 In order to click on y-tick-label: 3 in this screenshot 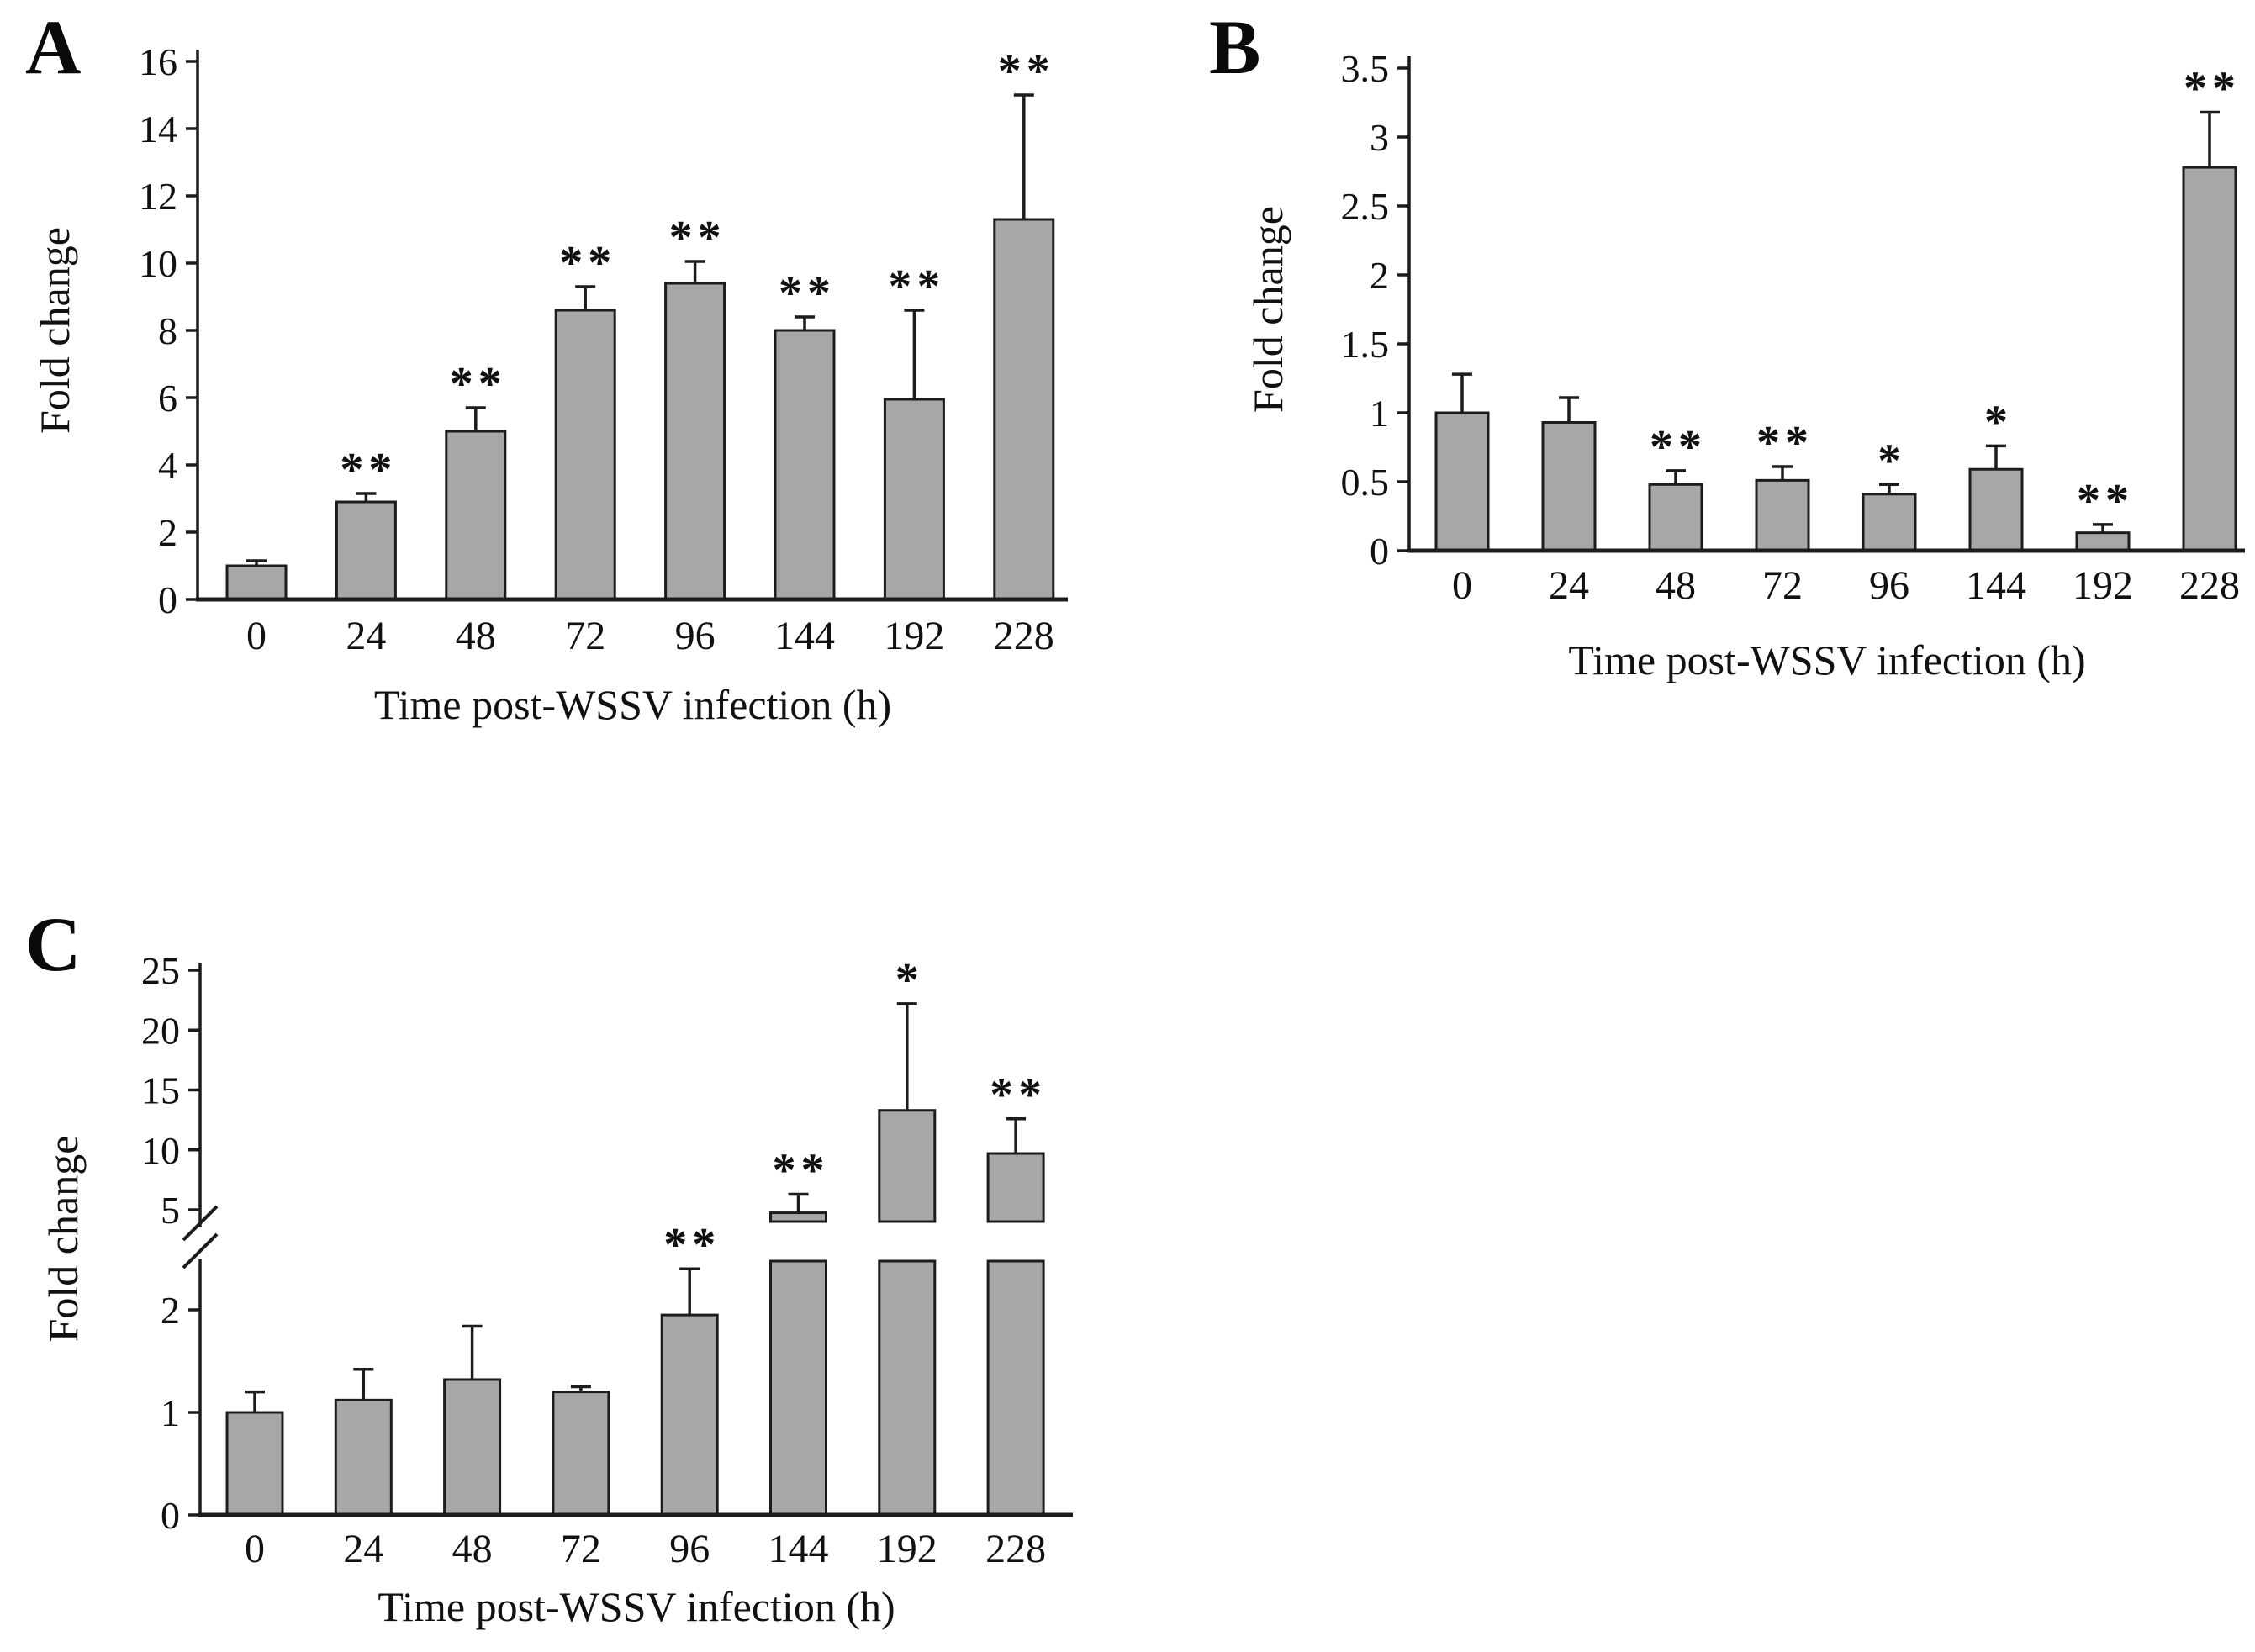, I will do `click(1379, 137)`.